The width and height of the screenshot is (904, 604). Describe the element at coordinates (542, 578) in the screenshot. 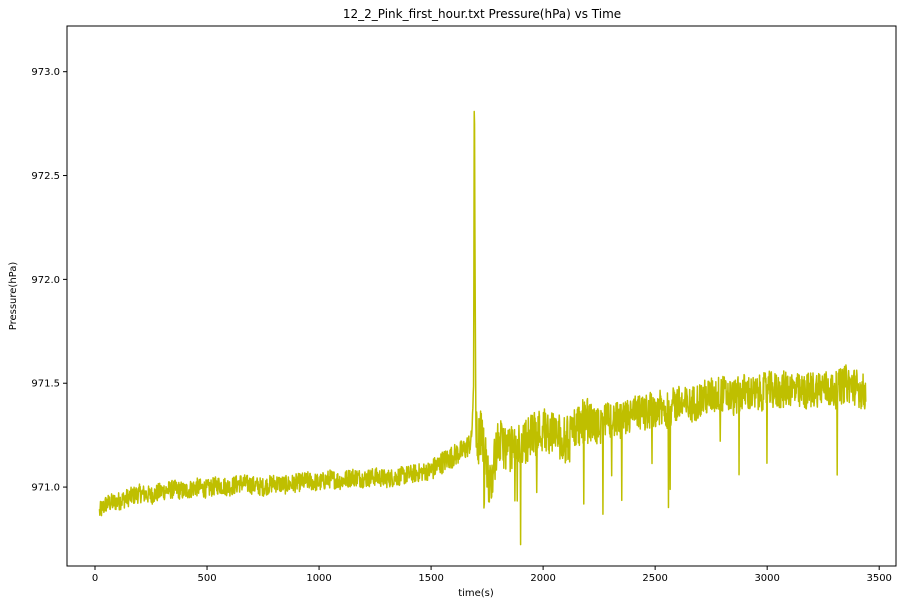

I see `x-tick-label: 2000` at that location.